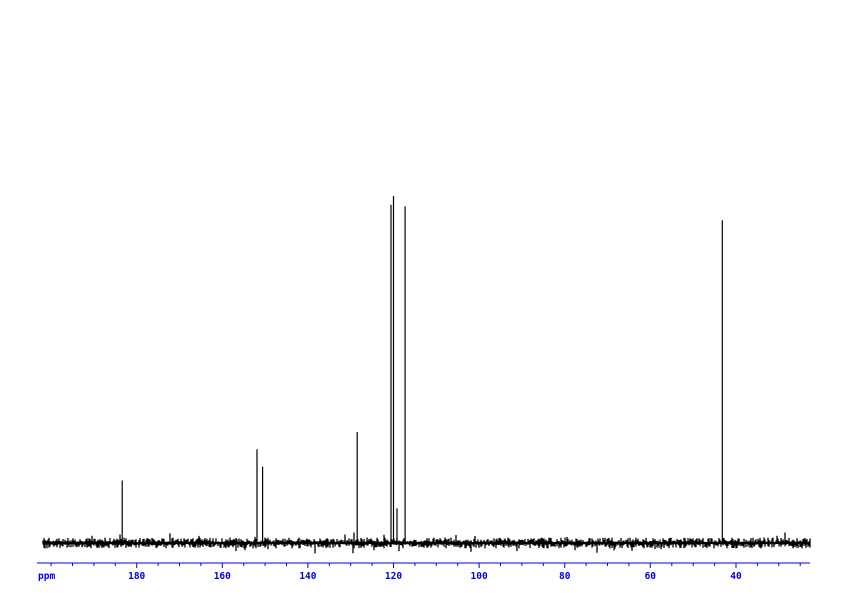 Image resolution: width=842 pixels, height=596 pixels. What do you see at coordinates (423, 572) in the screenshot?
I see `x-axis: 180 160 140 120 100 80 60 40 ppm` at bounding box center [423, 572].